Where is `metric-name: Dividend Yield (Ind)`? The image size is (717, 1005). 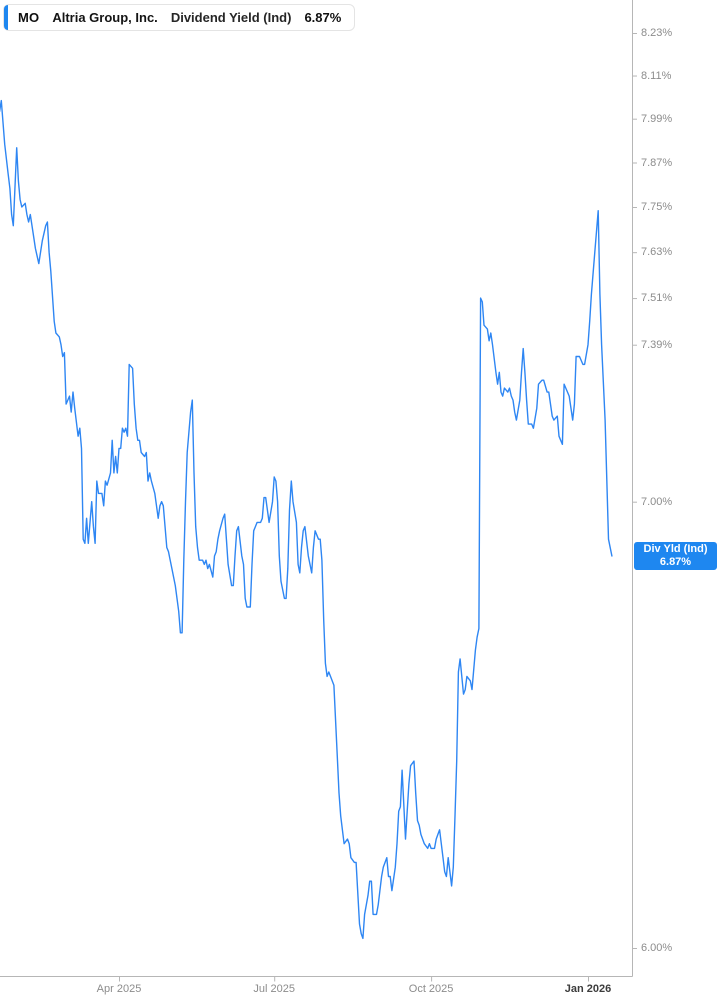
metric-name: Dividend Yield (Ind) is located at coordinates (231, 17).